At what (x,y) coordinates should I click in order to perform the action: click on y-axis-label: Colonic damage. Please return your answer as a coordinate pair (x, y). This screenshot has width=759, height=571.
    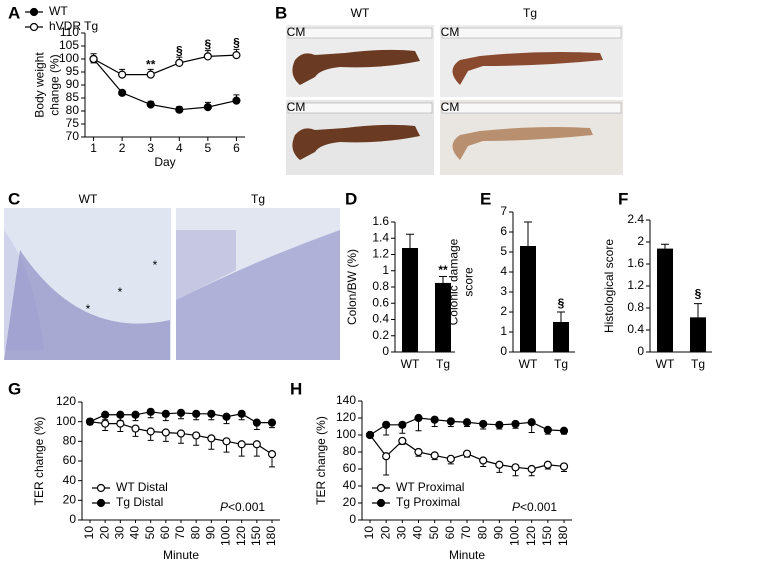
    Looking at the image, I should click on (454, 281).